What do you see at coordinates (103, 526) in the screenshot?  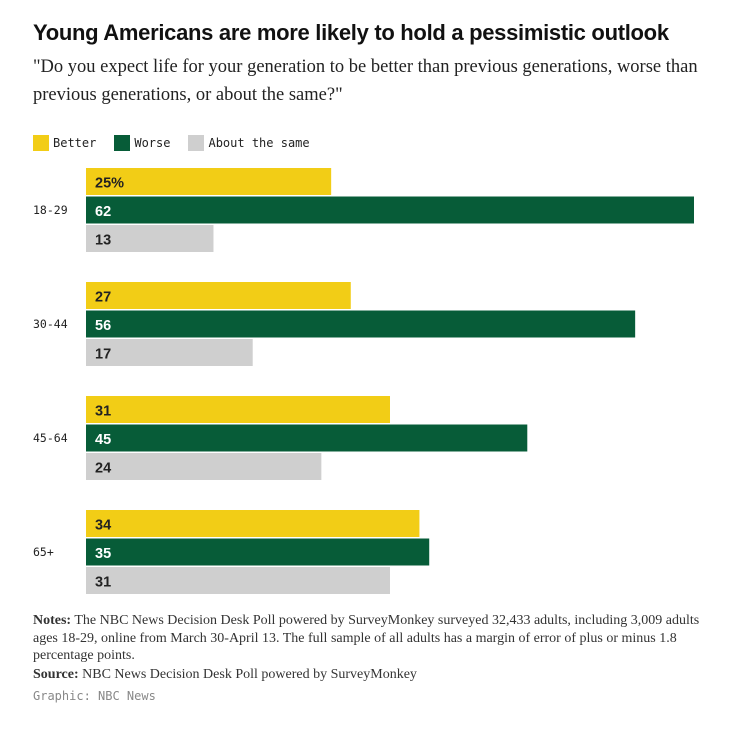 I see `data-label-better-65+: 34` at bounding box center [103, 526].